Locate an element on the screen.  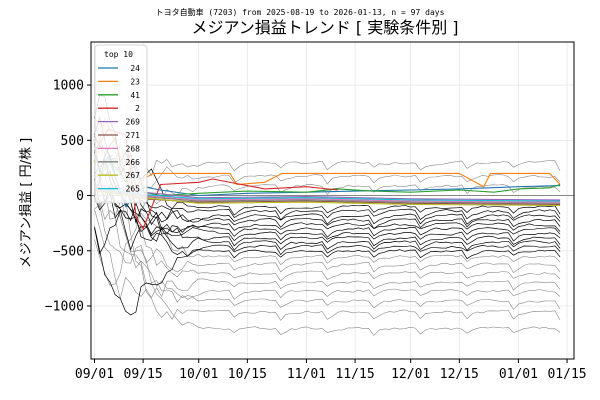
x-tick-label: 11/01 is located at coordinates (306, 374).